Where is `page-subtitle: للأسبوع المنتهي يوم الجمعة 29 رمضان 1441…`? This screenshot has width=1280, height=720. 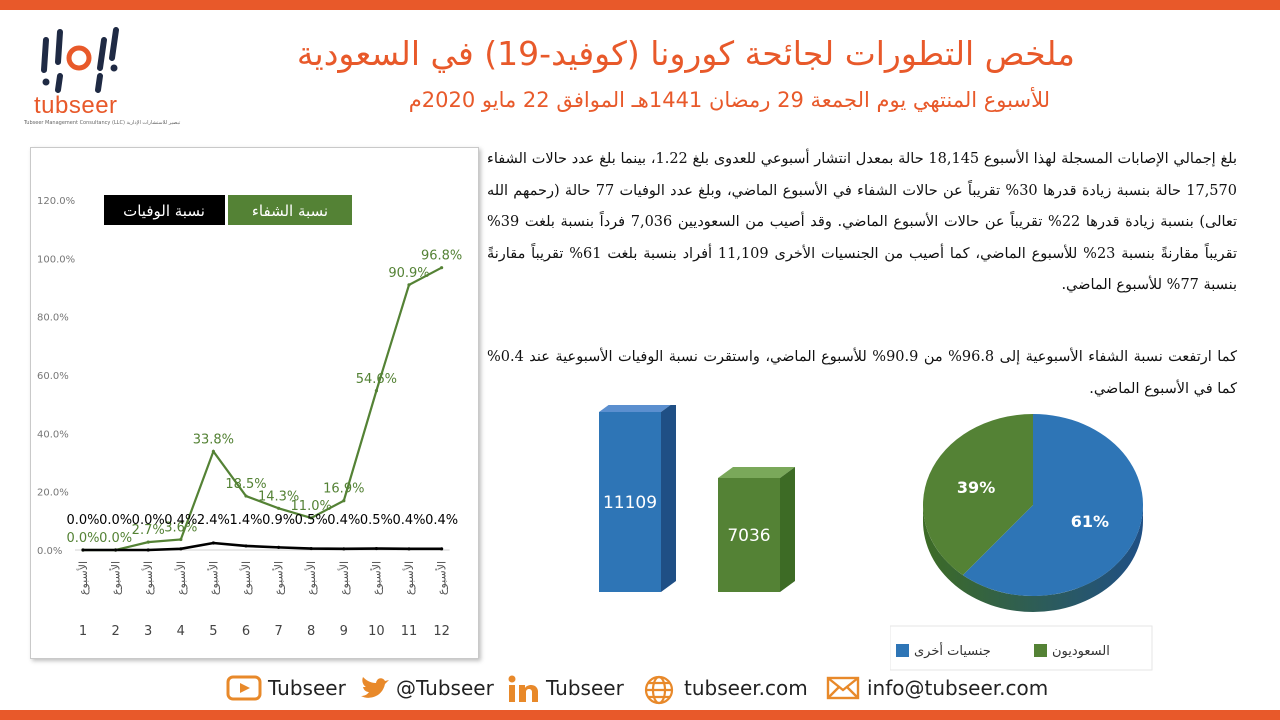
page-subtitle: للأسبوع المنتهي يوم الجمعة 29 رمضان 1441… is located at coordinates (729, 100).